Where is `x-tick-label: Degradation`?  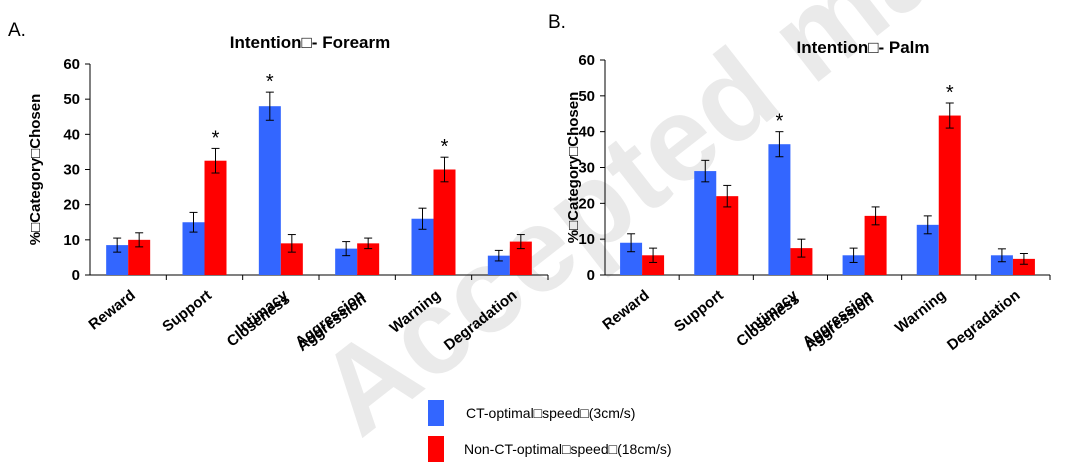
x-tick-label: Degradation is located at coordinates (983, 320).